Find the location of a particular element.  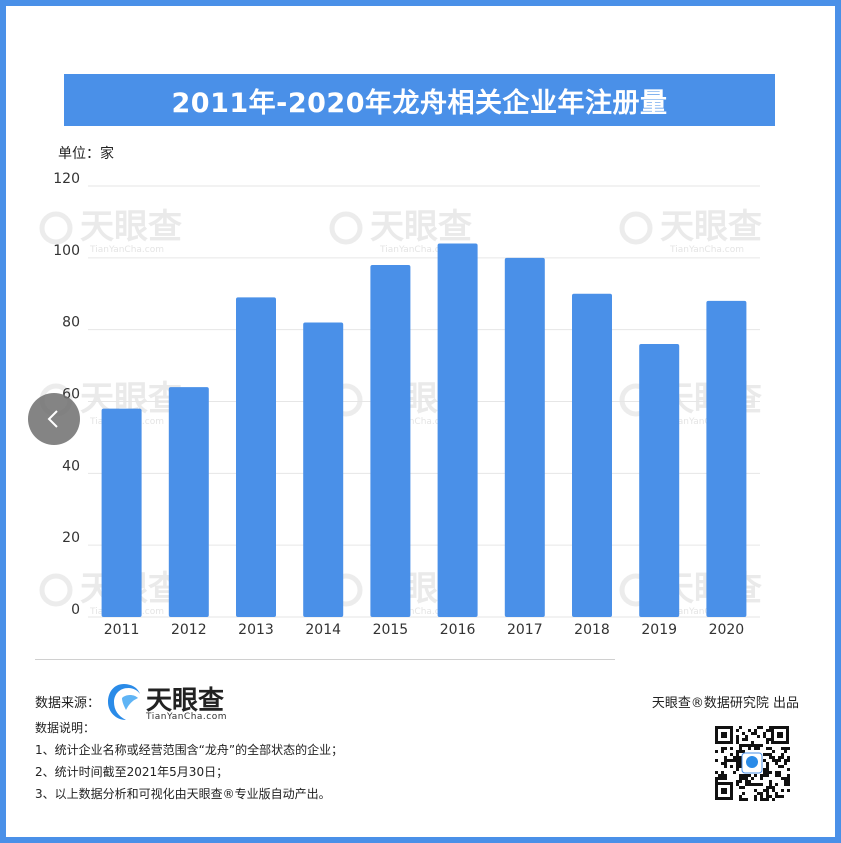

x-tick-label: 2020 is located at coordinates (727, 630).